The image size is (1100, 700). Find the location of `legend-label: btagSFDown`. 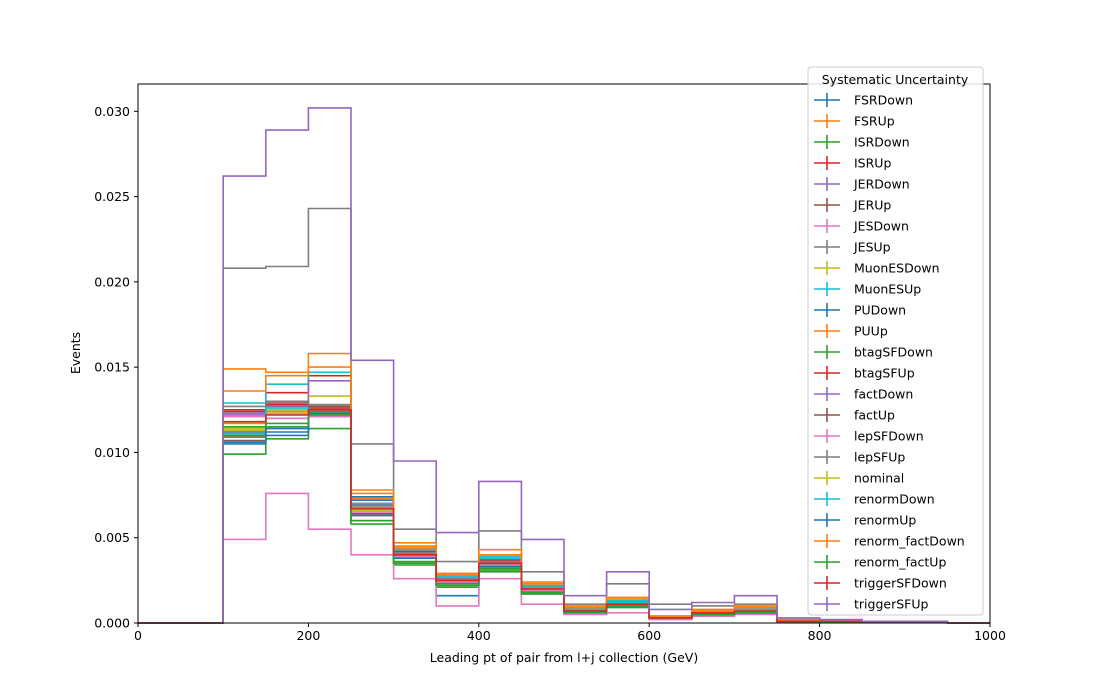

legend-label: btagSFDown is located at coordinates (893, 352).